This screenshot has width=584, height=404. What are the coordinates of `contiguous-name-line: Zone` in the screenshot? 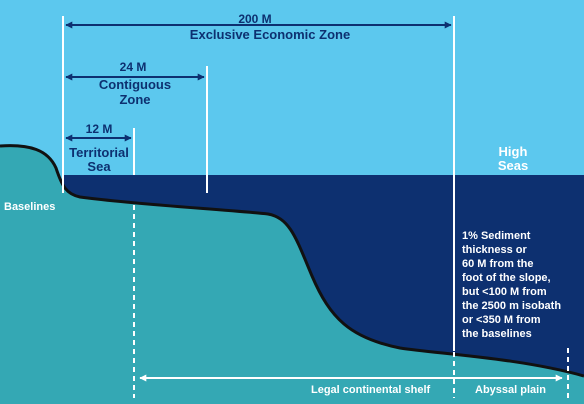 It's located at (135, 99).